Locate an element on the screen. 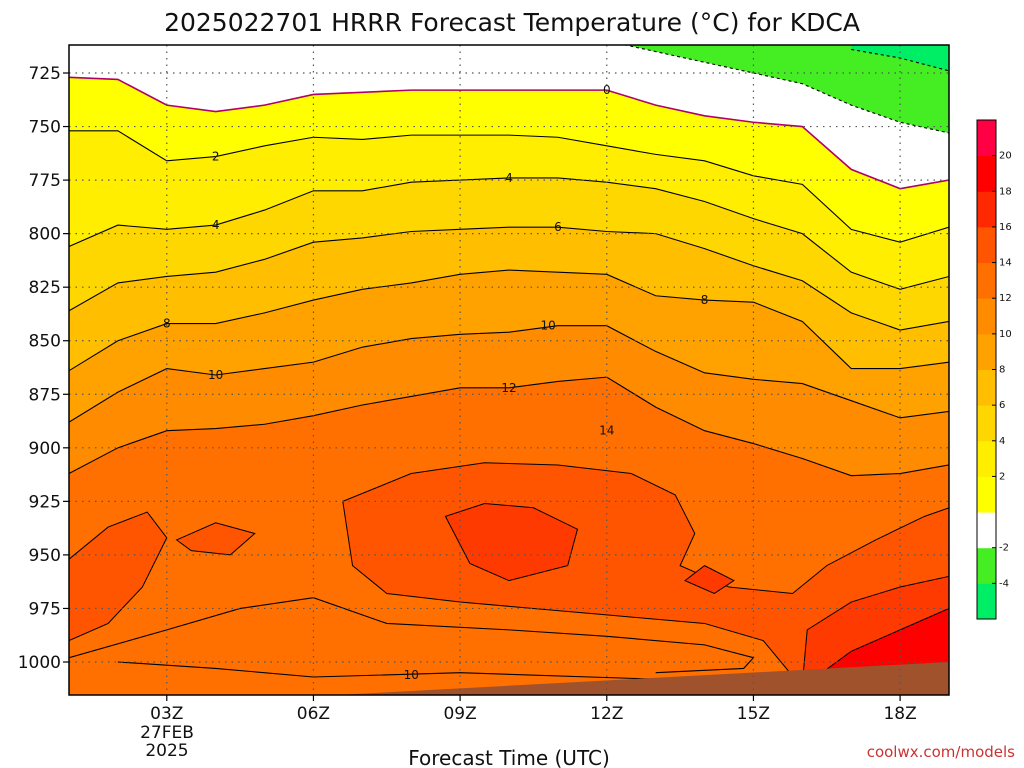 The height and width of the screenshot is (768, 1024). colorbar-tick-label: 10 is located at coordinates (1005, 334).